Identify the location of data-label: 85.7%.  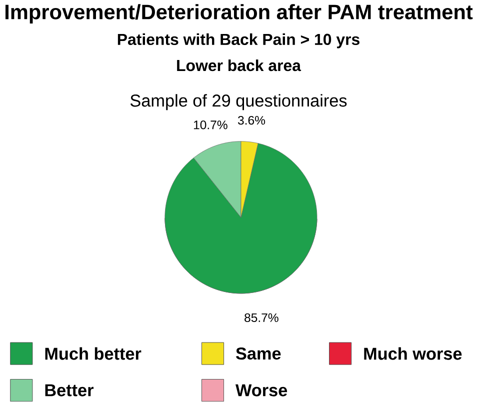
(261, 318).